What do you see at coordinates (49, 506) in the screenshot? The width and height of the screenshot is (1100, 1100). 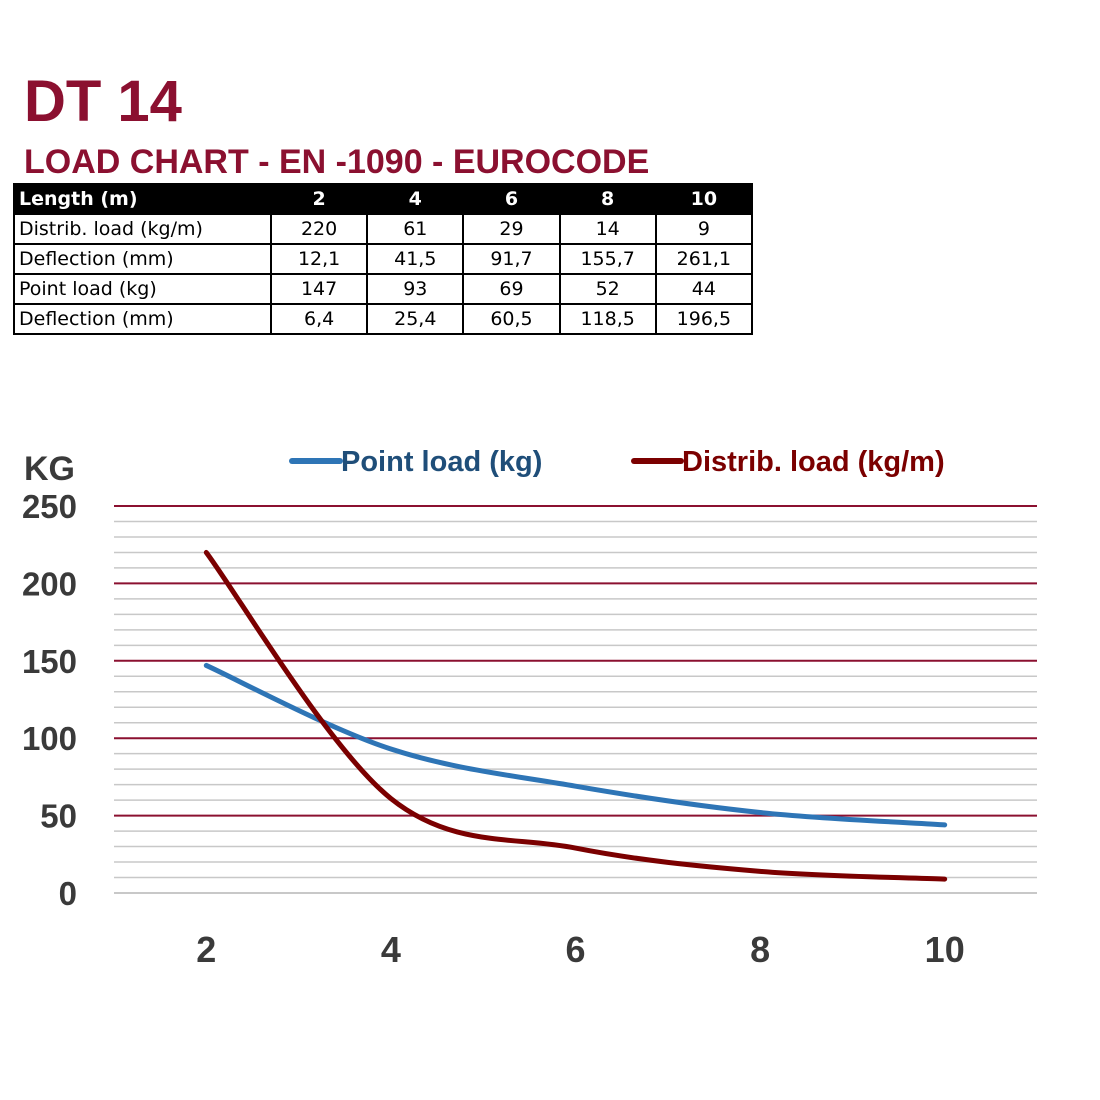 I see `y-tick-label: 250` at bounding box center [49, 506].